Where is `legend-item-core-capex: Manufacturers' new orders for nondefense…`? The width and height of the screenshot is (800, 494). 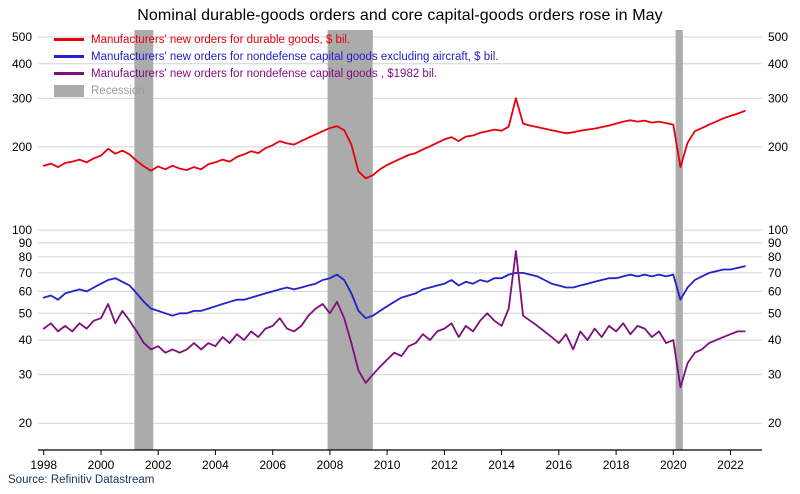
legend-item-core-capex: Manufacturers' new orders for nondefense… is located at coordinates (276, 56).